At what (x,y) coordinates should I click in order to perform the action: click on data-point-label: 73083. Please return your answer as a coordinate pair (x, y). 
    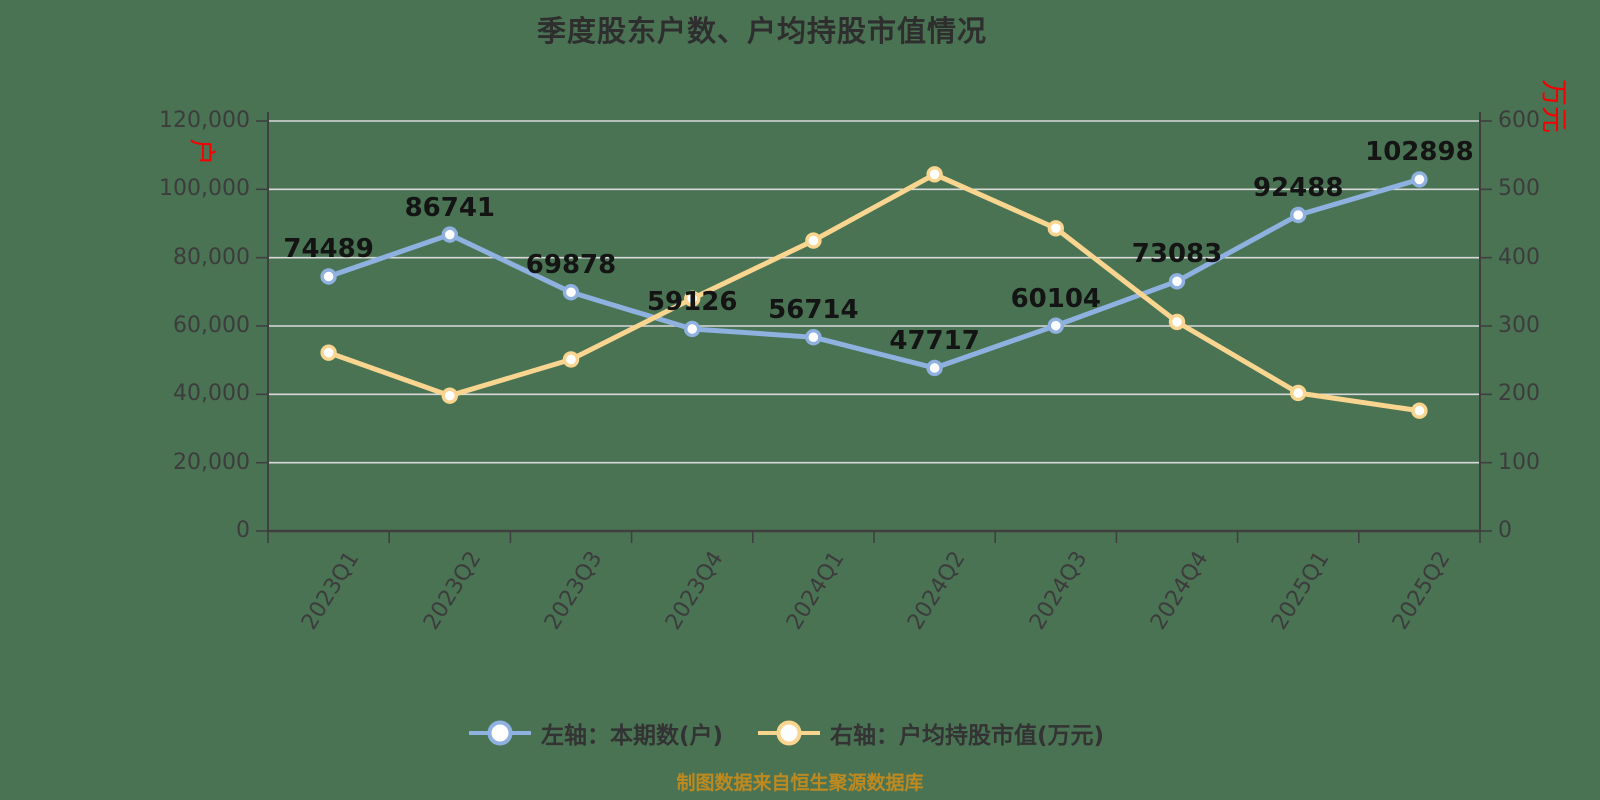
    Looking at the image, I should click on (1177, 254).